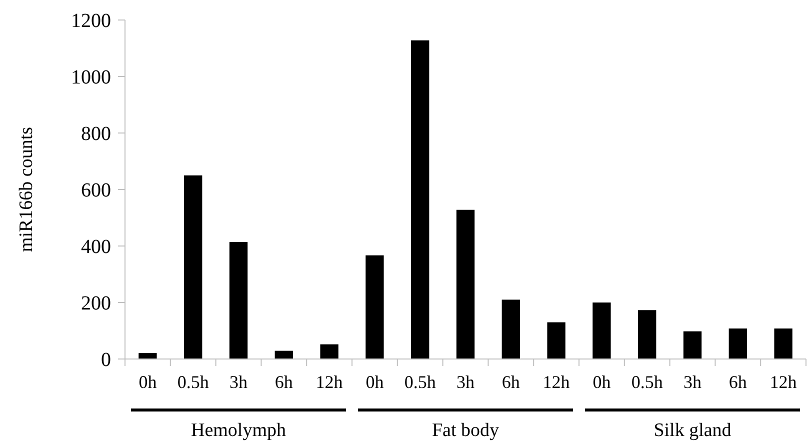 The image size is (807, 447). What do you see at coordinates (238, 430) in the screenshot?
I see `text: Hemolymph` at bounding box center [238, 430].